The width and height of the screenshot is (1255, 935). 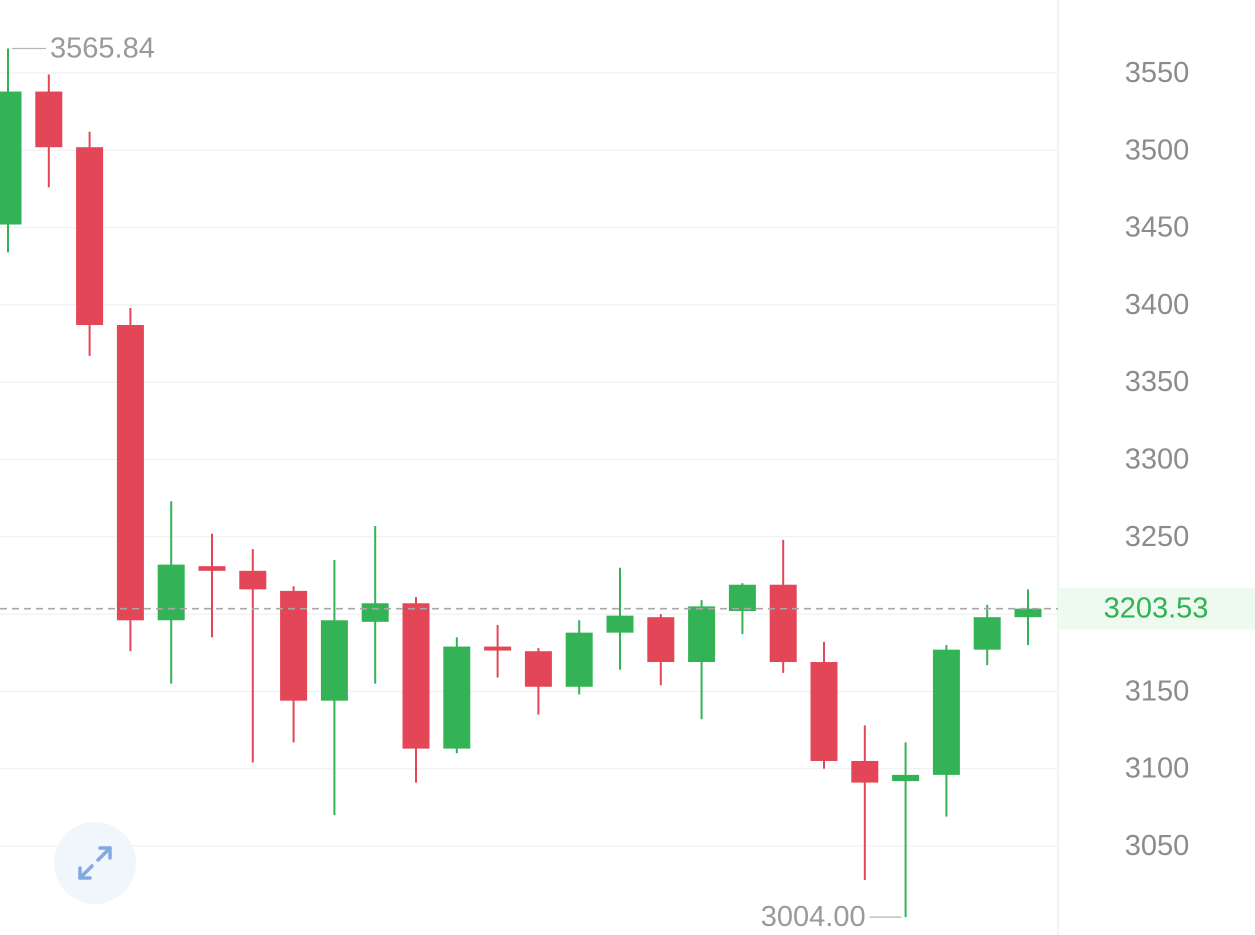 What do you see at coordinates (1157, 382) in the screenshot?
I see `y-tick-label: 3350` at bounding box center [1157, 382].